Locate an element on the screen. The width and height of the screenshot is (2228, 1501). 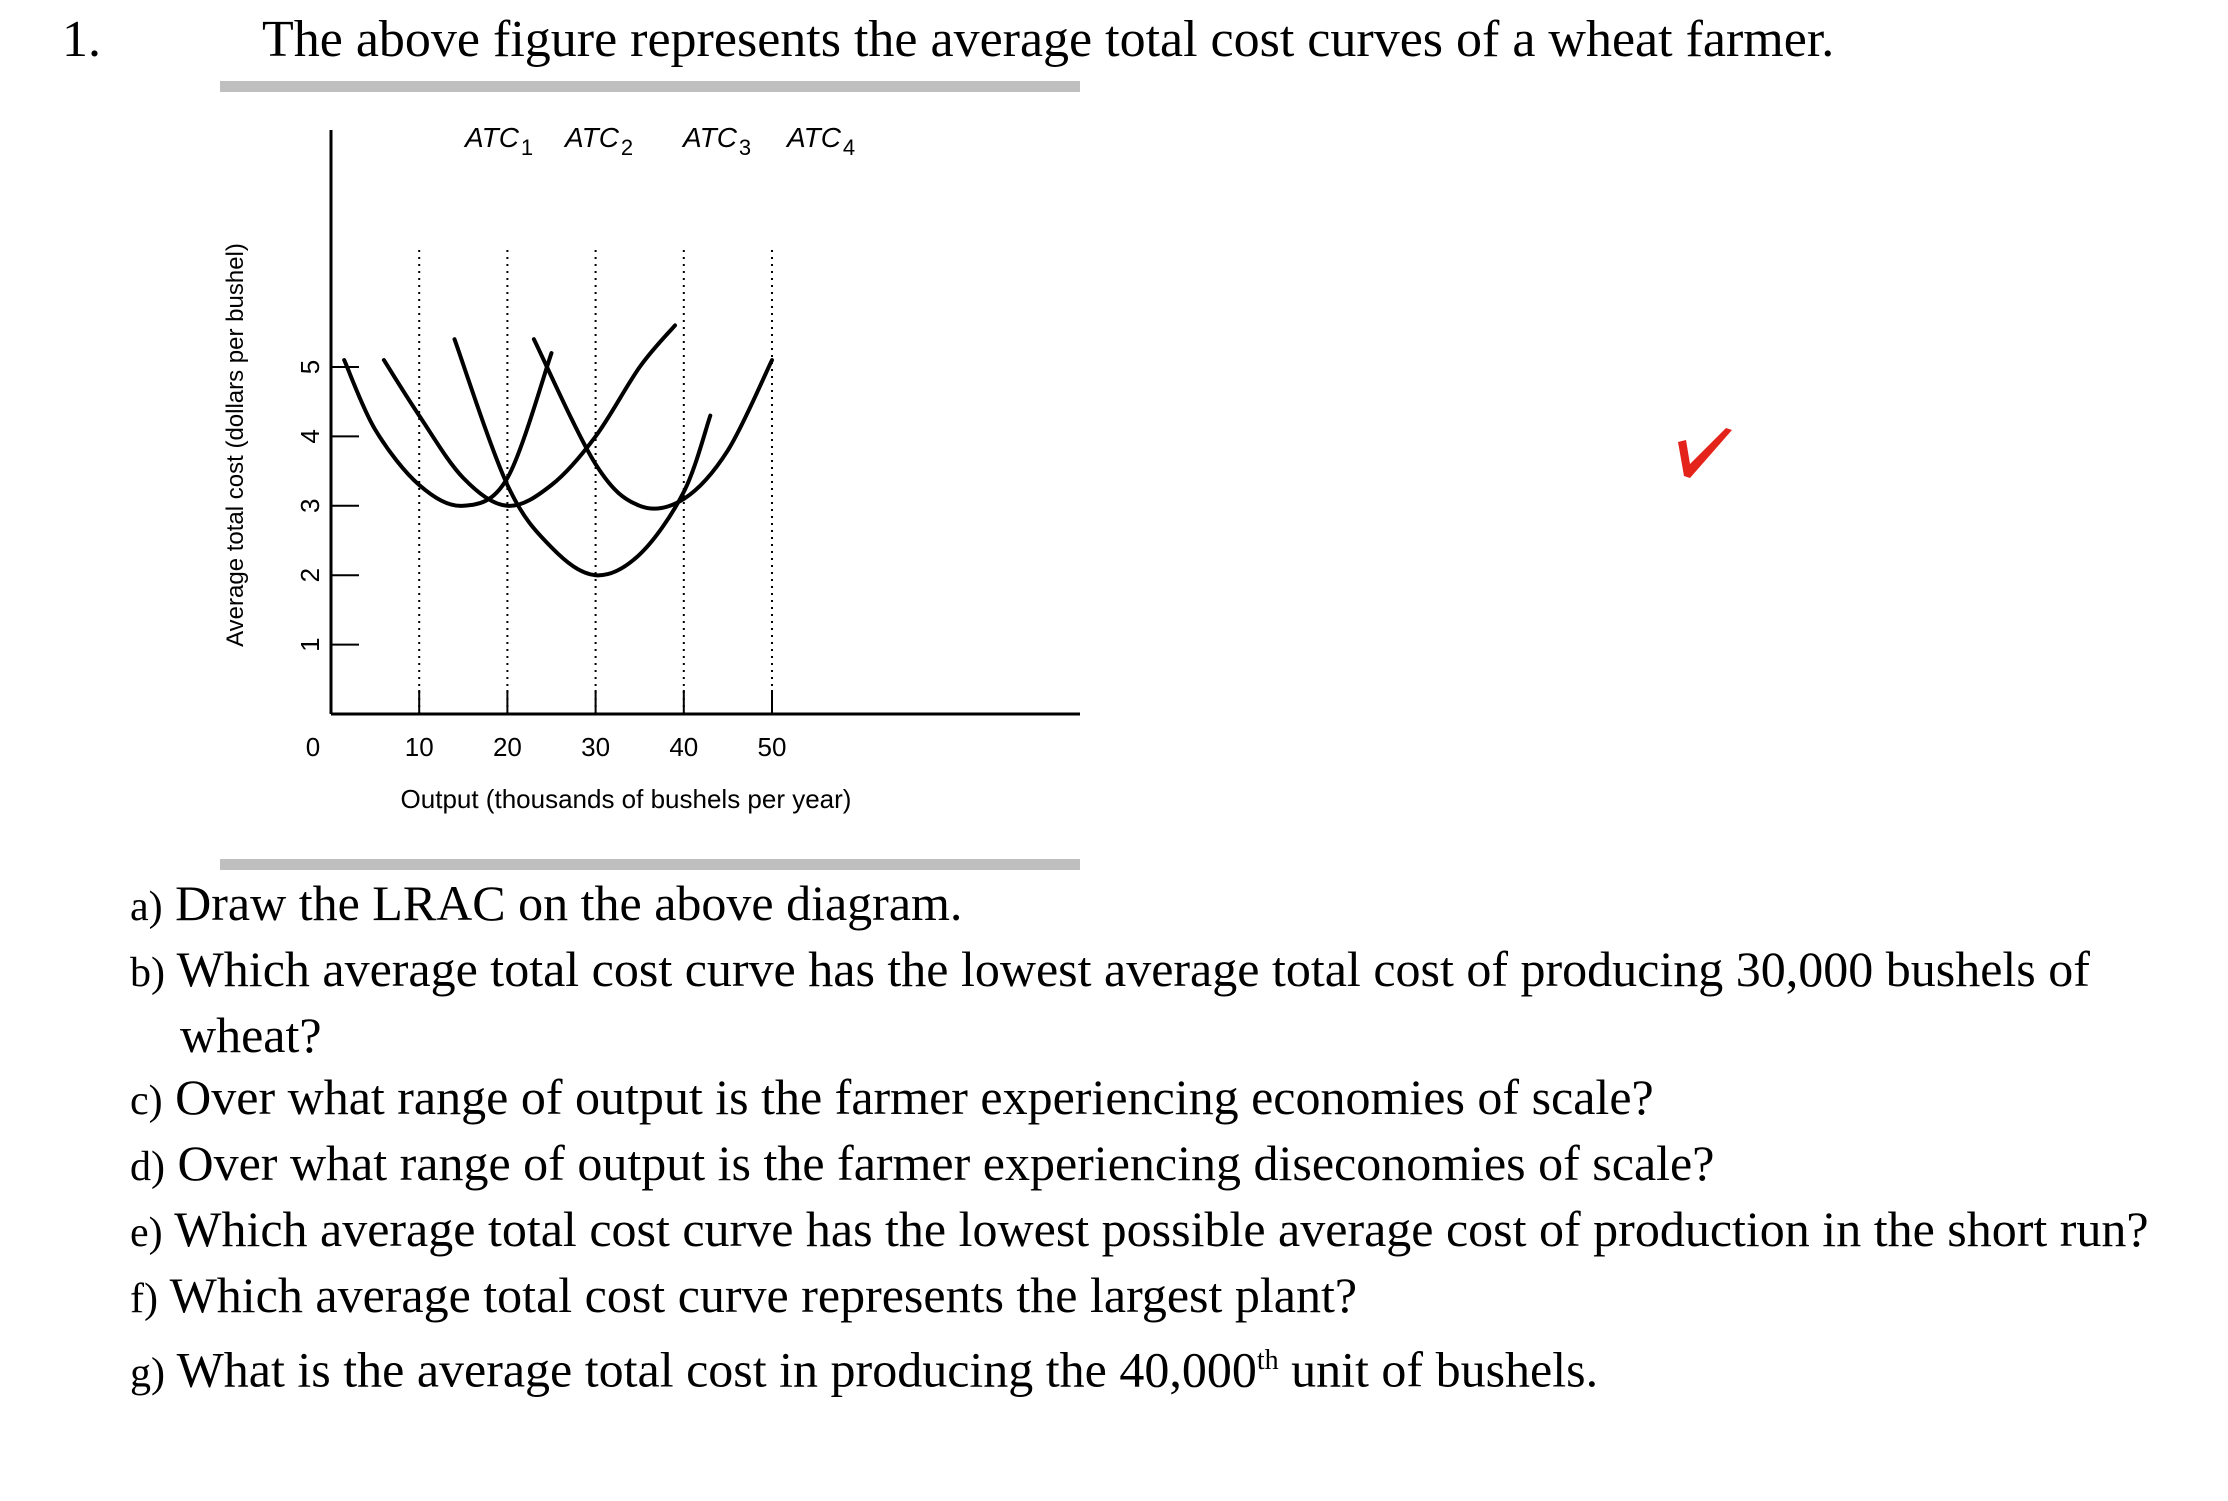
y-tick-label: 4 is located at coordinates (310, 436).